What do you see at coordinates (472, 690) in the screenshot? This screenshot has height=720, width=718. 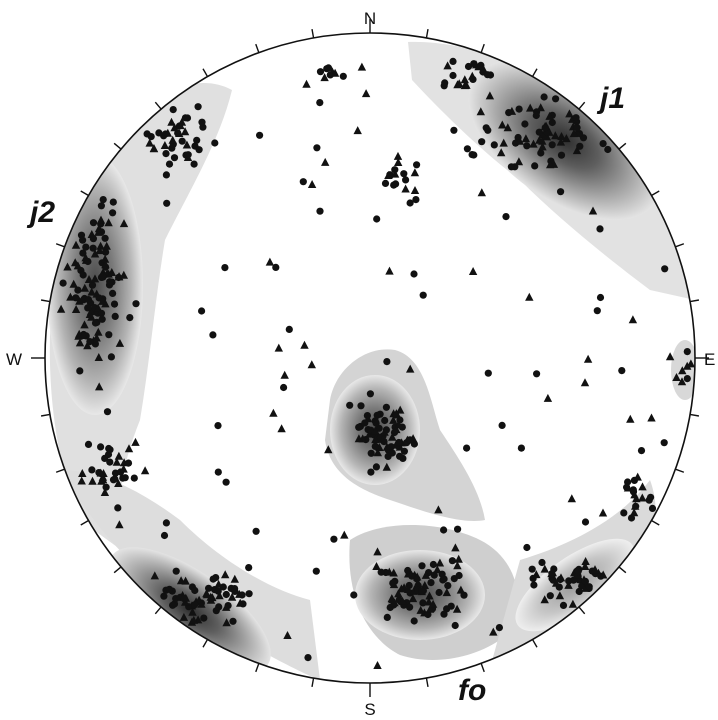 I see `set-label-fo: fo` at bounding box center [472, 690].